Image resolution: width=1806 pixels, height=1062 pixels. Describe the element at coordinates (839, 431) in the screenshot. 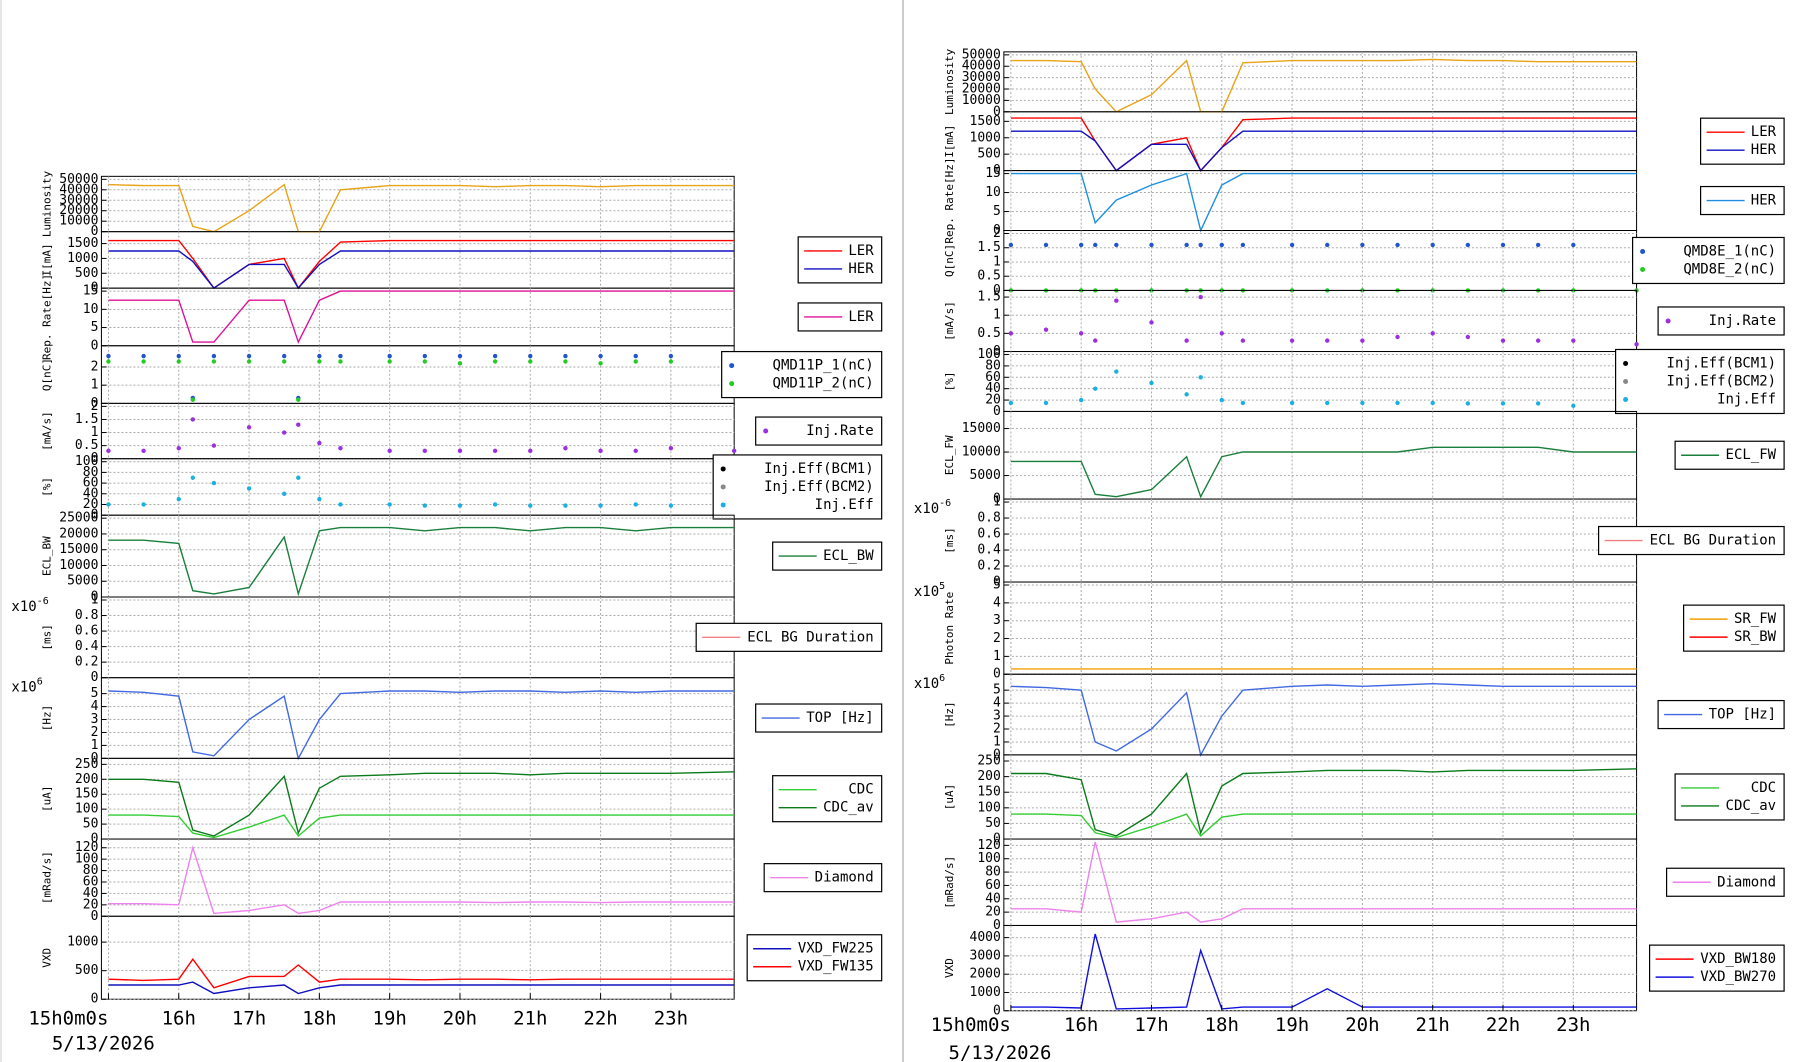

I see `legend-label: Inj.Rate` at that location.